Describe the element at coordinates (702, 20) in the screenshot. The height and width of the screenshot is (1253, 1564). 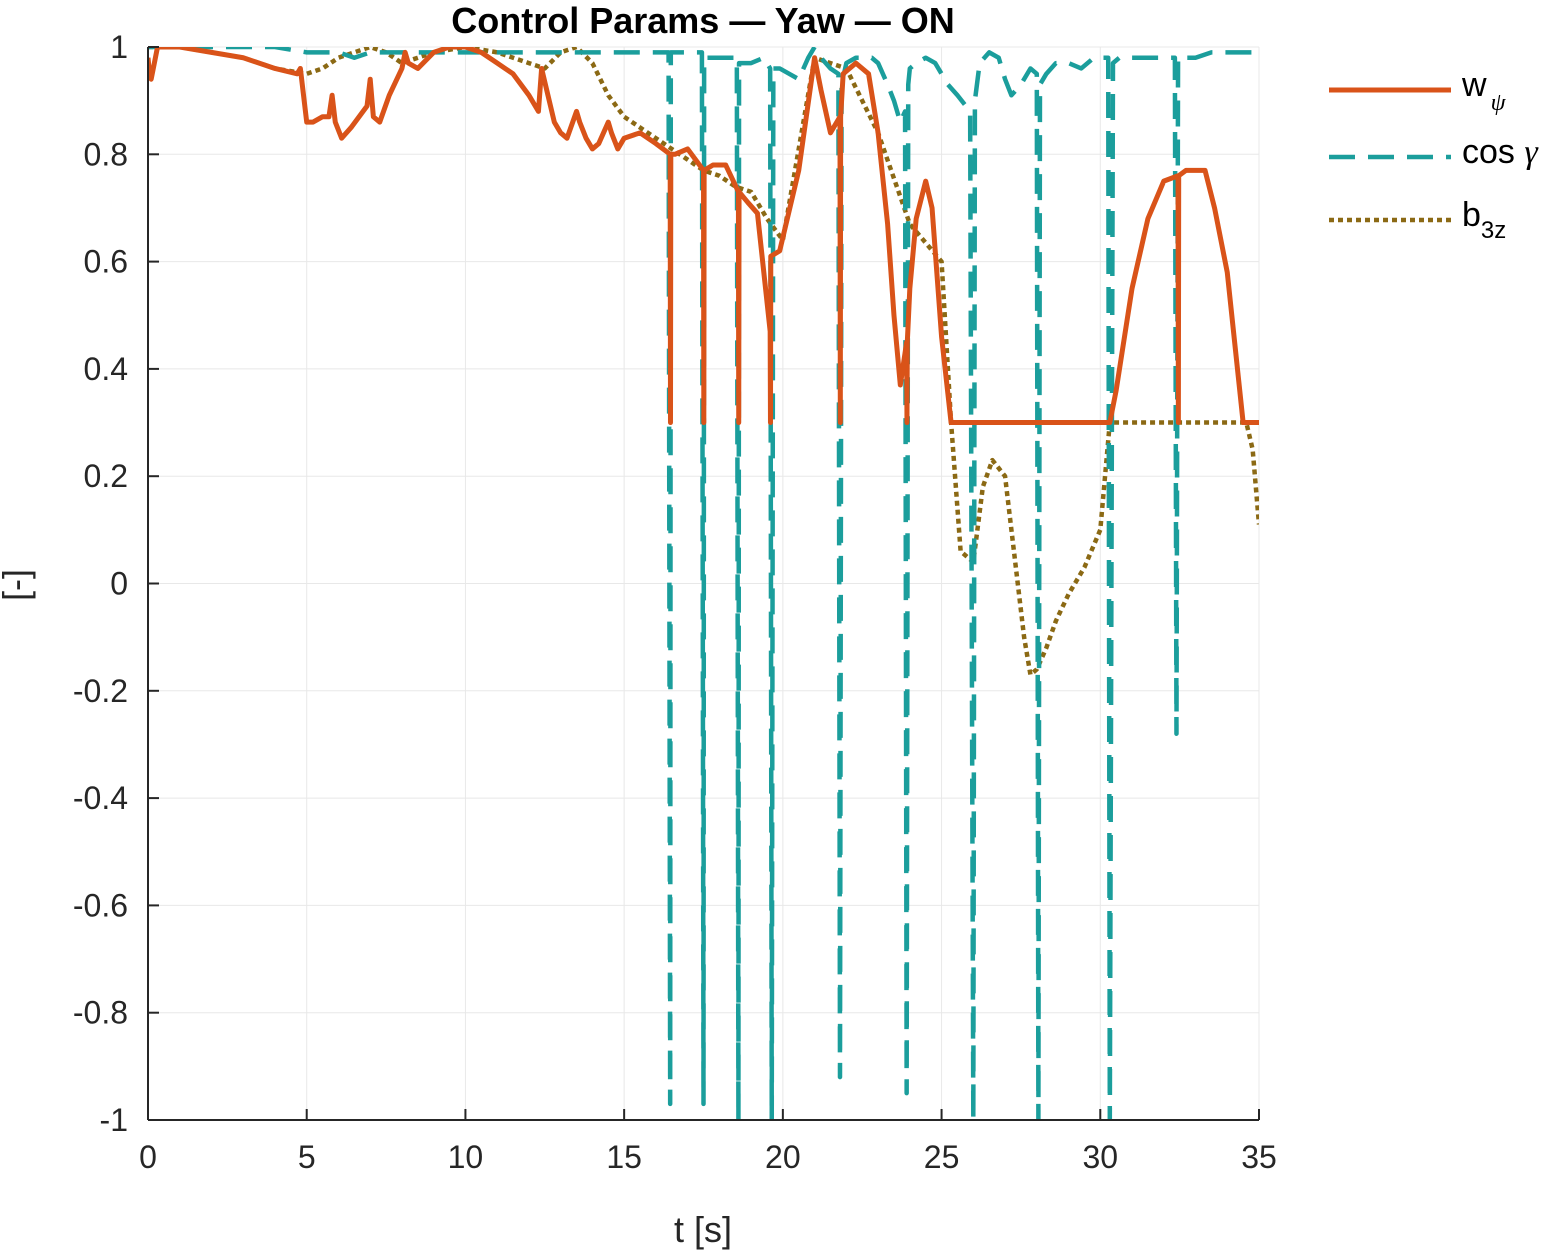
I see `chart-title: Control Params — Yaw — ON` at that location.